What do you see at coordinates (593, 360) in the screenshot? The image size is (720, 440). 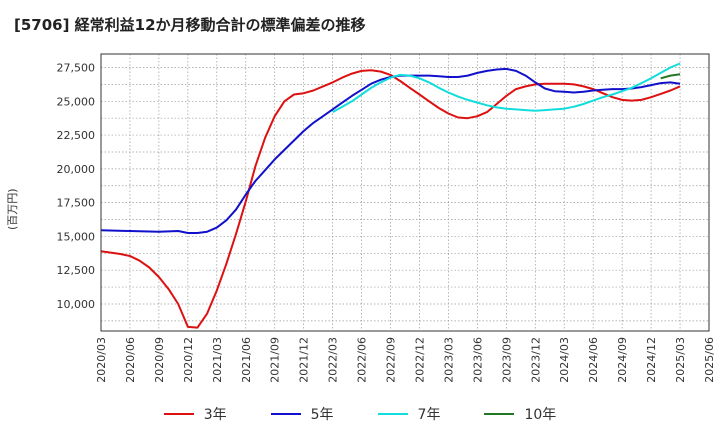 I see `x-tick-label: 2024/06` at bounding box center [593, 360].